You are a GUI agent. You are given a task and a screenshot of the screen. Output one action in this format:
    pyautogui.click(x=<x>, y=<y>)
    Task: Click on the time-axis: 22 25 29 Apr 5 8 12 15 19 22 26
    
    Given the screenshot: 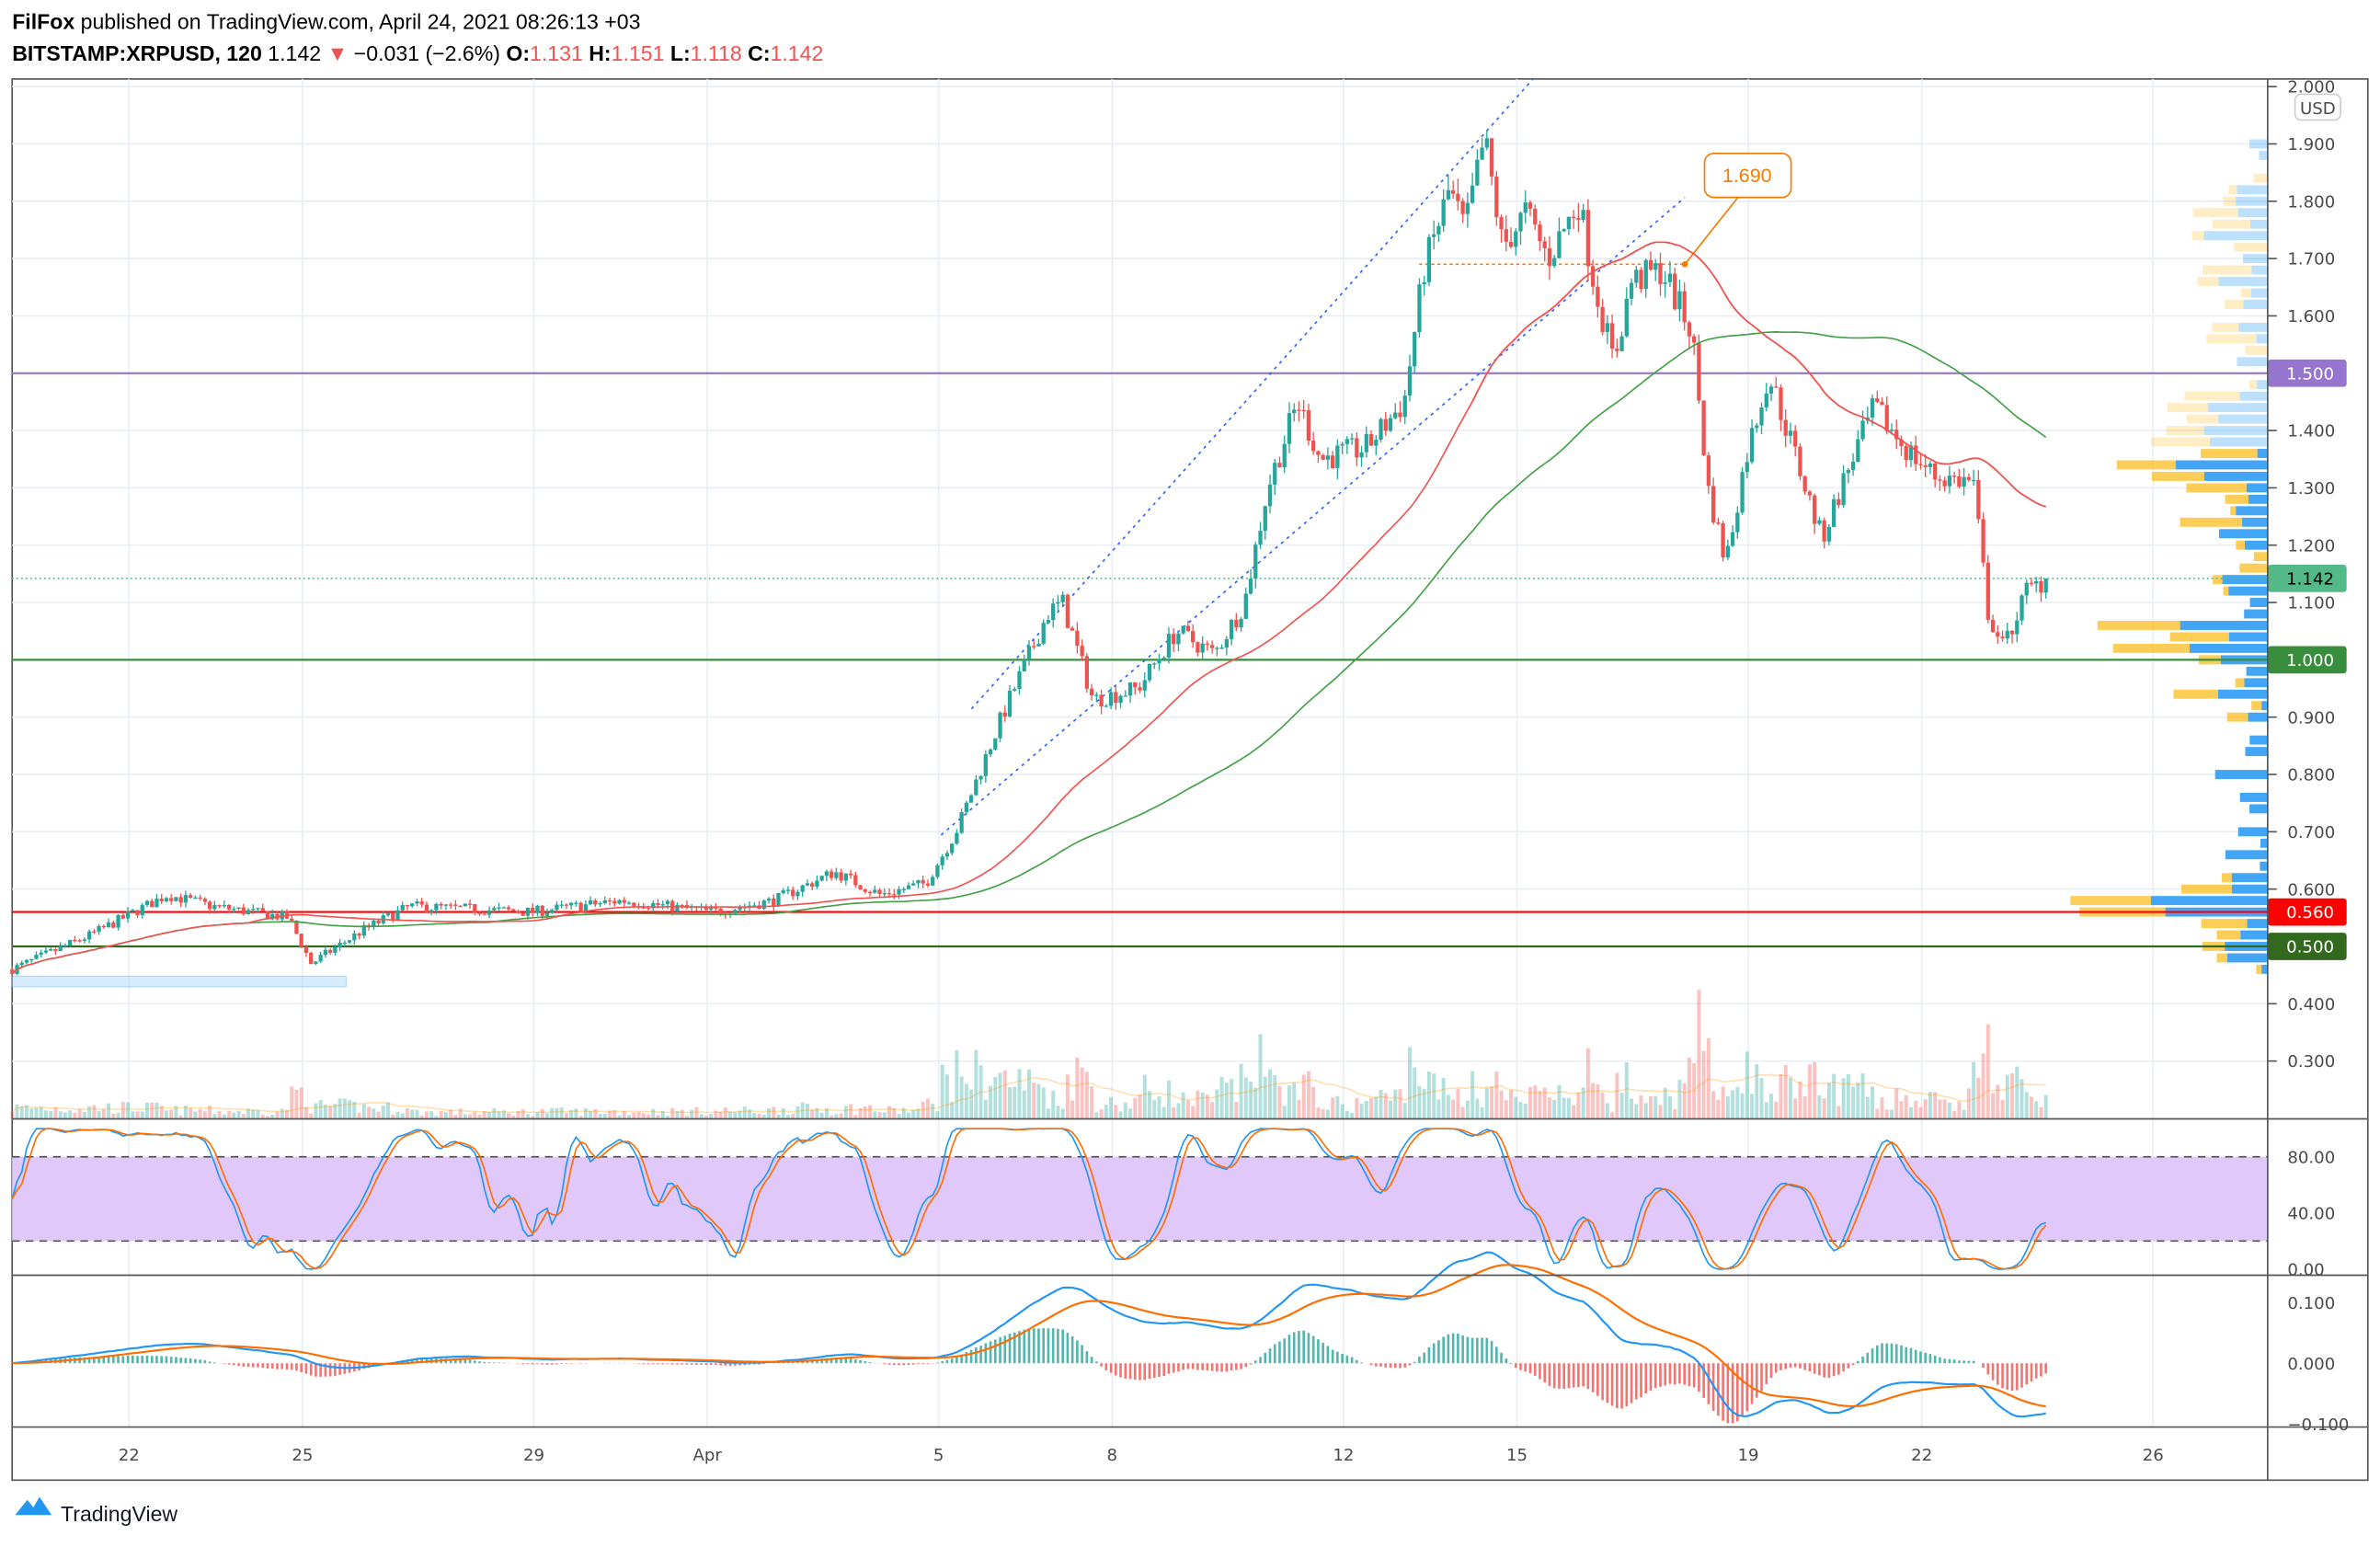 What is the action you would take?
    pyautogui.click(x=1141, y=1455)
    